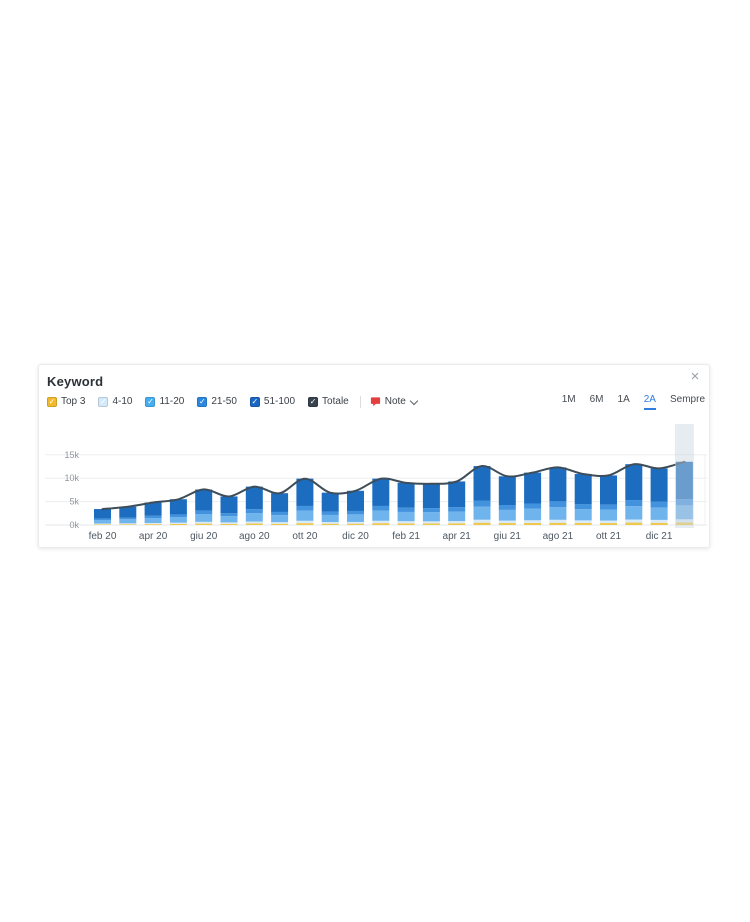  I want to click on legend-item-top-3: ✓ Top 3, so click(66, 401).